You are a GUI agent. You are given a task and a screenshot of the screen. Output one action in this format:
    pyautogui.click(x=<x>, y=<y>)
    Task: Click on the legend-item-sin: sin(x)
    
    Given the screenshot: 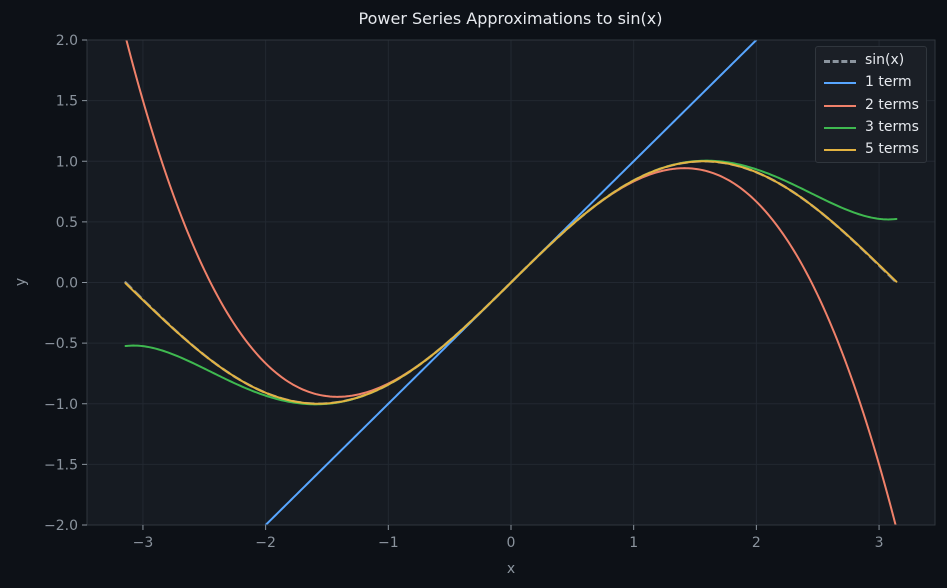 What is the action you would take?
    pyautogui.click(x=871, y=61)
    